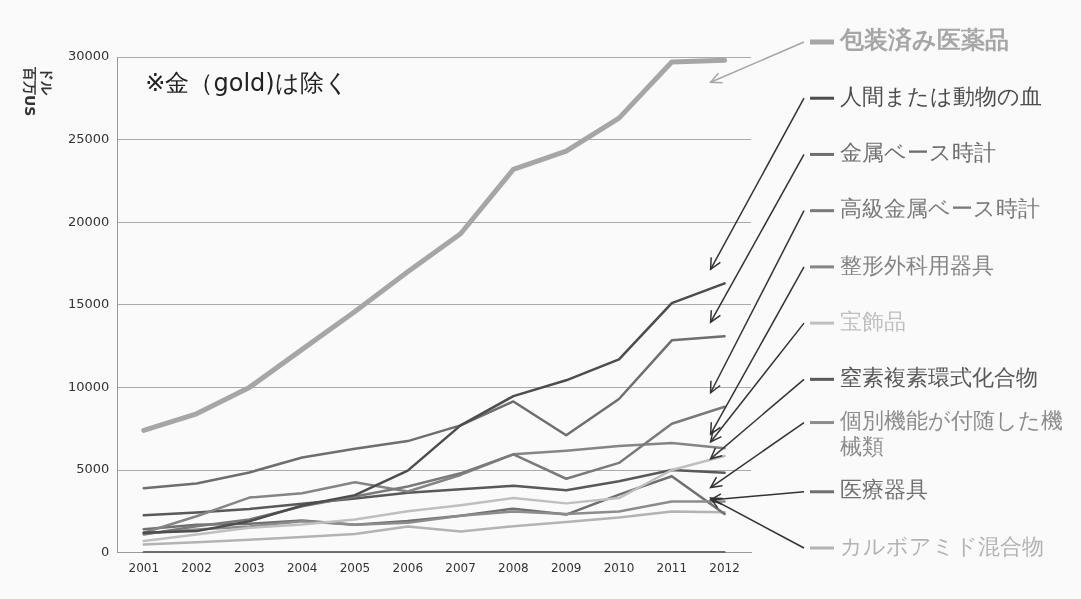 This screenshot has height=599, width=1081. Describe the element at coordinates (408, 567) in the screenshot. I see `x-tick-label: 2006` at that location.